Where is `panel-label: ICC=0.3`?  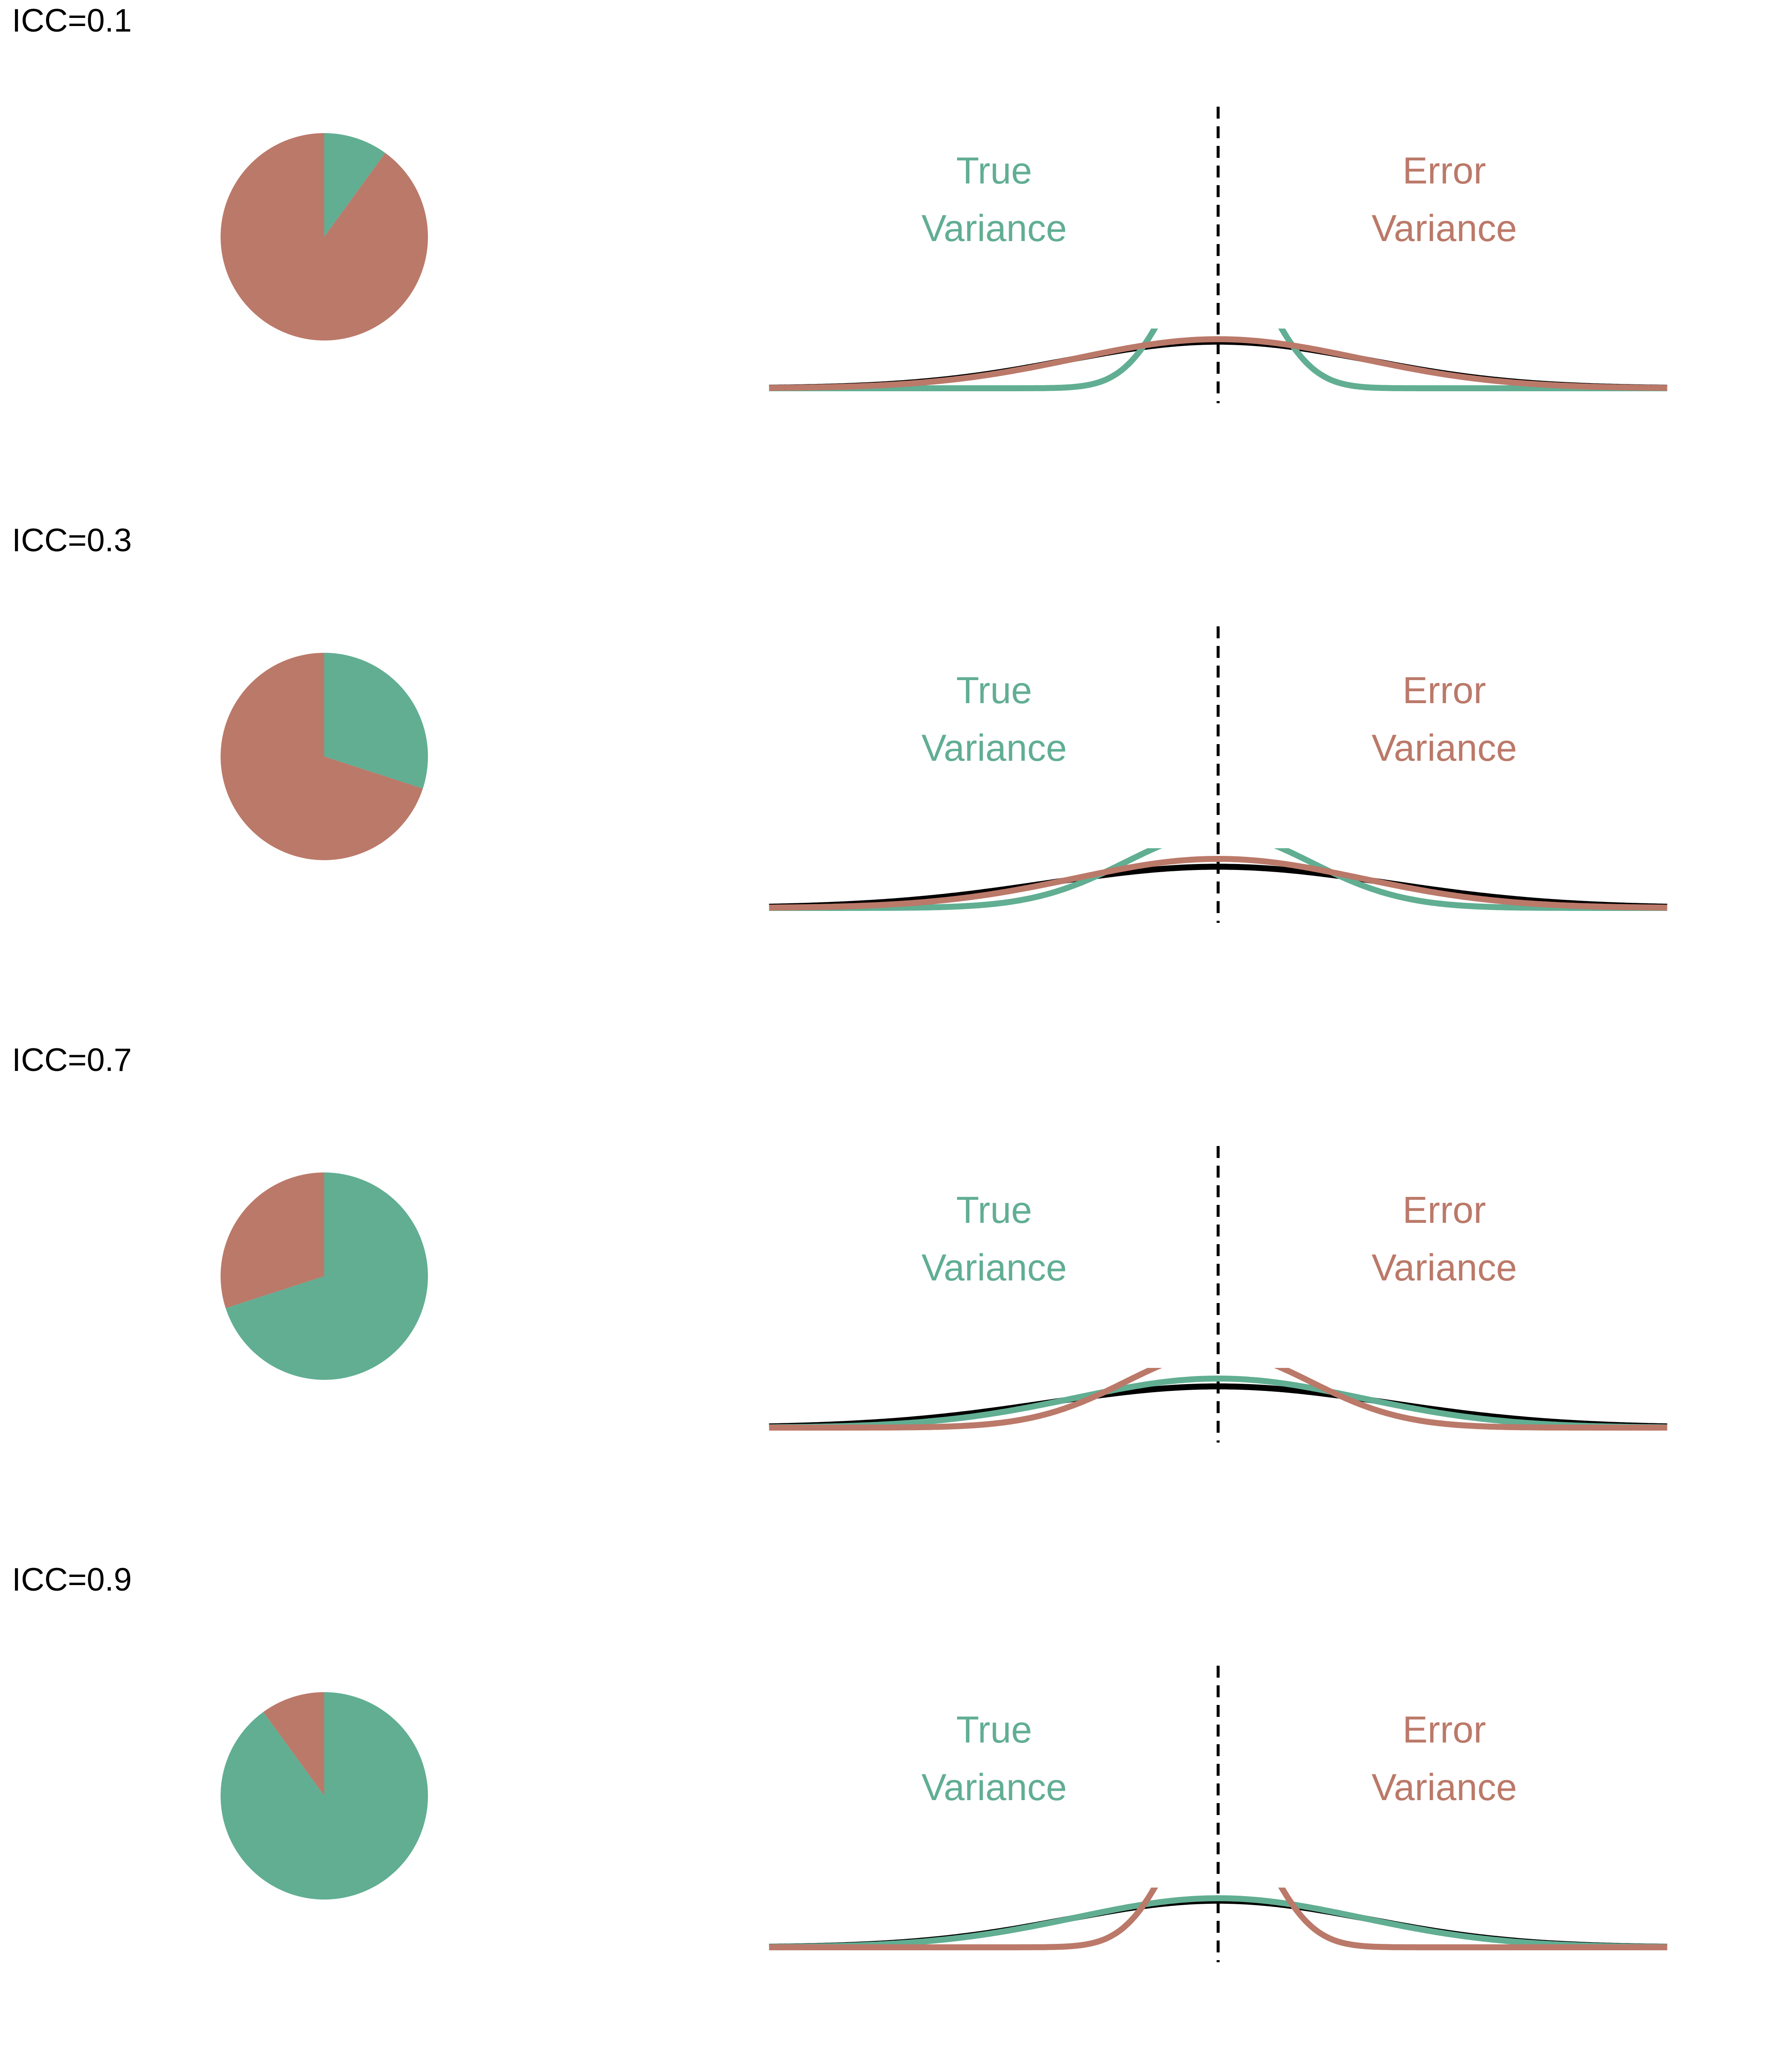
panel-label: ICC=0.3 is located at coordinates (72, 540).